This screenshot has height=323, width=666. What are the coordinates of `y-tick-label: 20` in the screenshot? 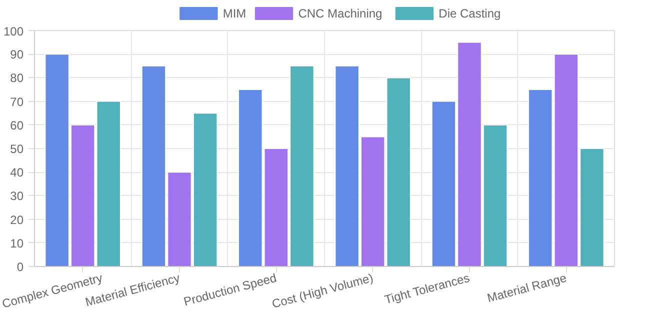 It's located at (17, 219).